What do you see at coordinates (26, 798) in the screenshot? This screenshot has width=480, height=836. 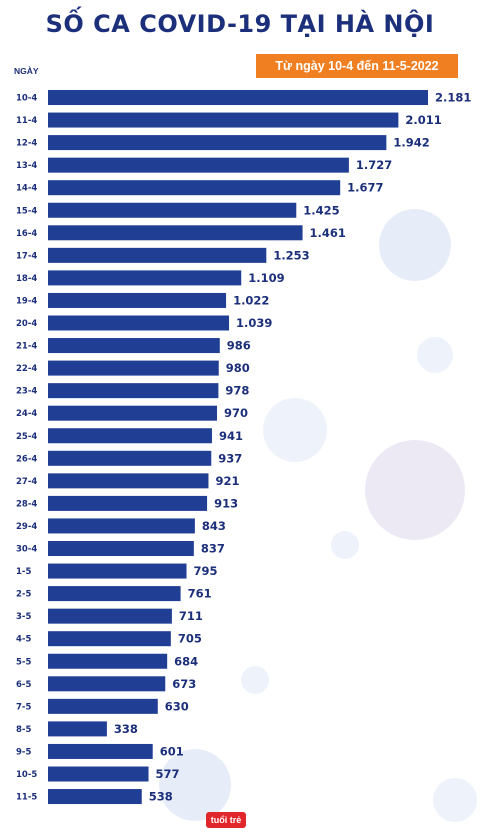 I see `category-label: 11-5` at bounding box center [26, 798].